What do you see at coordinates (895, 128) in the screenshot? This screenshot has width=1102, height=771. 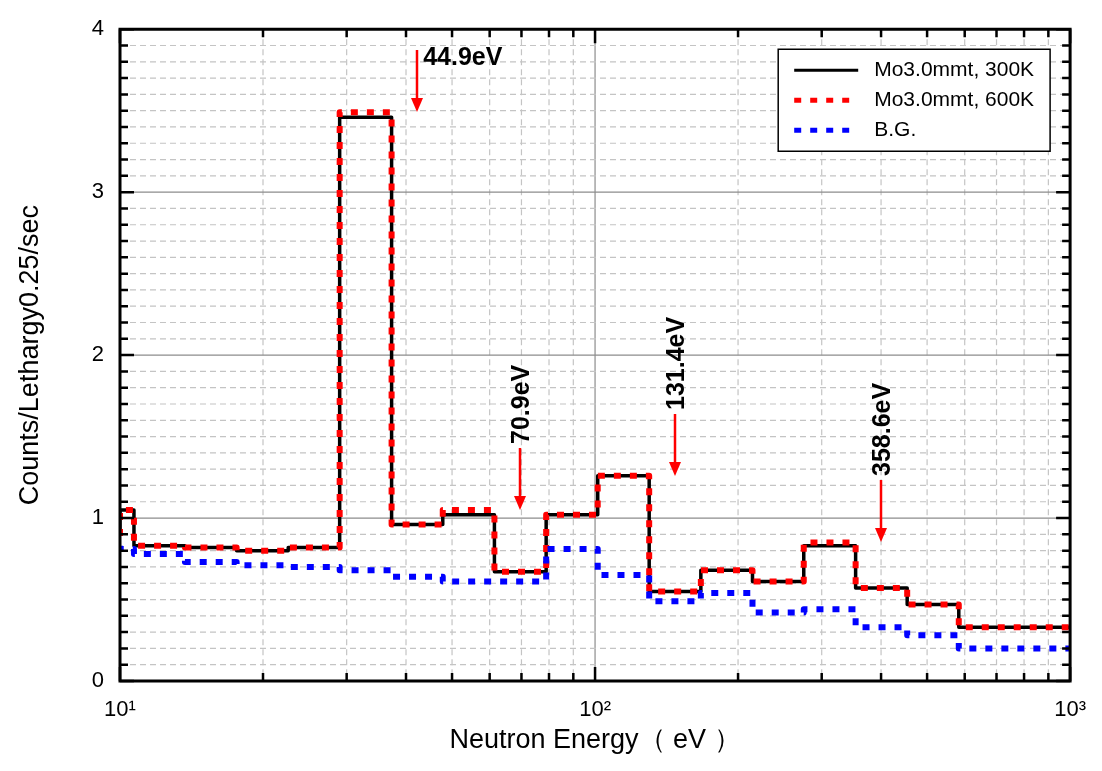 I see `legend-label: B.G.` at bounding box center [895, 128].